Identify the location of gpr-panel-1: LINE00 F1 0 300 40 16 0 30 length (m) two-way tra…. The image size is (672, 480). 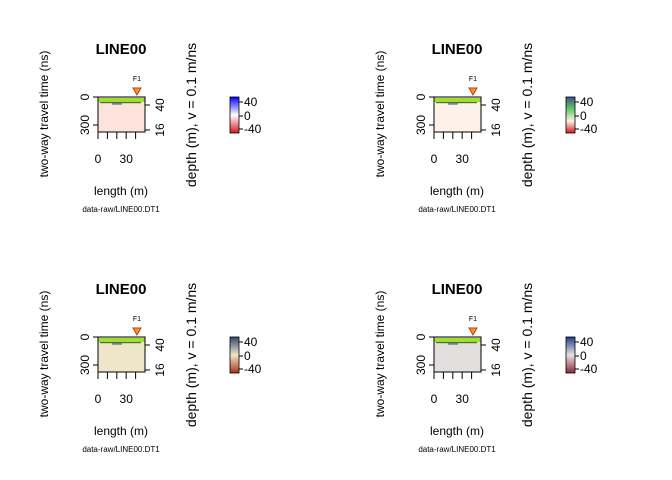
(149, 127).